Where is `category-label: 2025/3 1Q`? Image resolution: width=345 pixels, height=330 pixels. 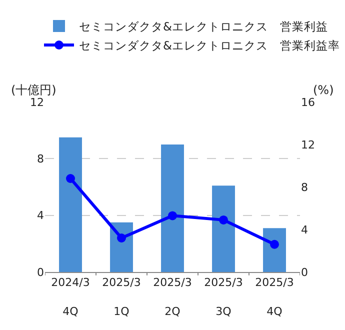 category-label: 2025/3 1Q is located at coordinates (121, 297).